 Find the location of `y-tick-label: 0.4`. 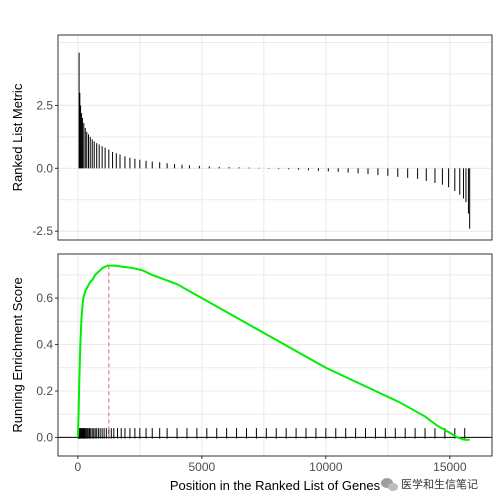

y-tick-label: 0.4 is located at coordinates (44, 345).